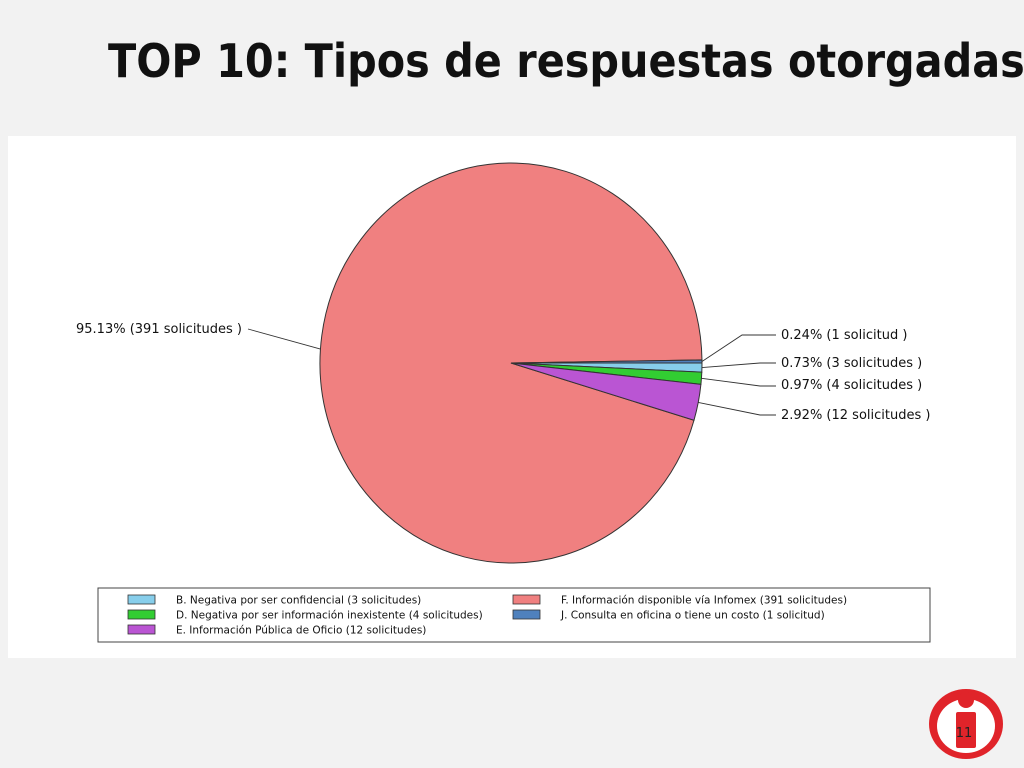 The height and width of the screenshot is (768, 1024). I want to click on slice-label-B: 0.73% (3 solicitudes ), so click(851, 363).